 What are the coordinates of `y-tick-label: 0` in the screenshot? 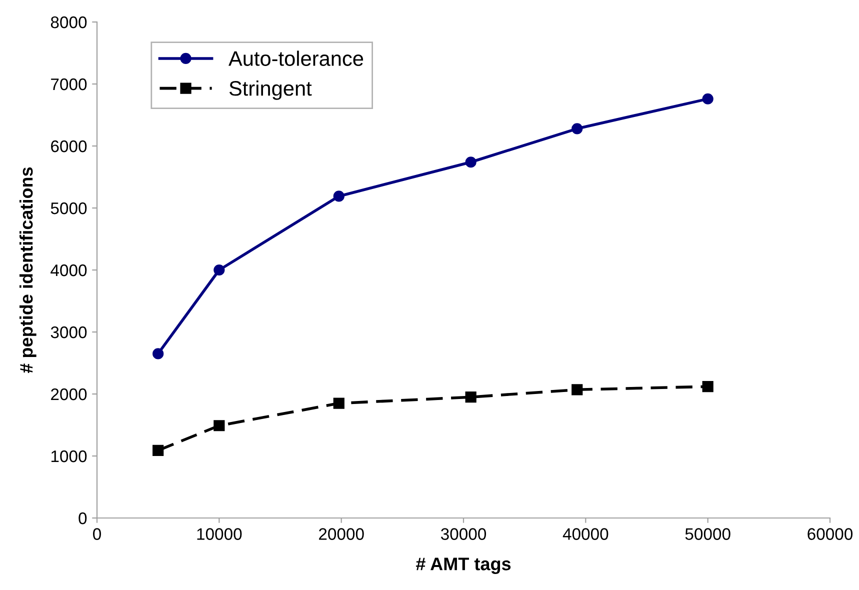 It's located at (82, 518).